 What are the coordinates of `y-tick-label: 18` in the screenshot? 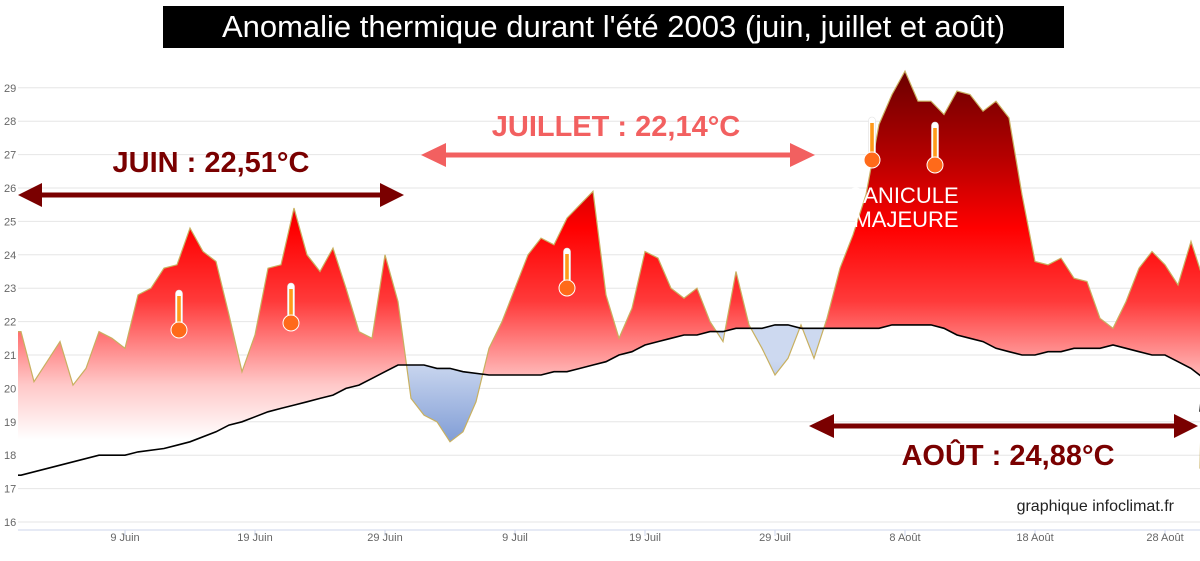 It's located at (10, 456).